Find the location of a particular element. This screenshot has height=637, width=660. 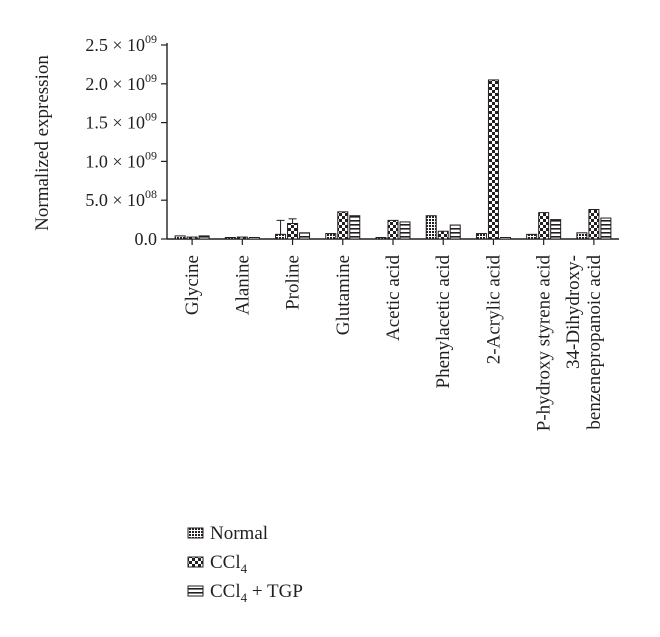

x-tick-label: 2-Acrylic acid is located at coordinates (493, 310).